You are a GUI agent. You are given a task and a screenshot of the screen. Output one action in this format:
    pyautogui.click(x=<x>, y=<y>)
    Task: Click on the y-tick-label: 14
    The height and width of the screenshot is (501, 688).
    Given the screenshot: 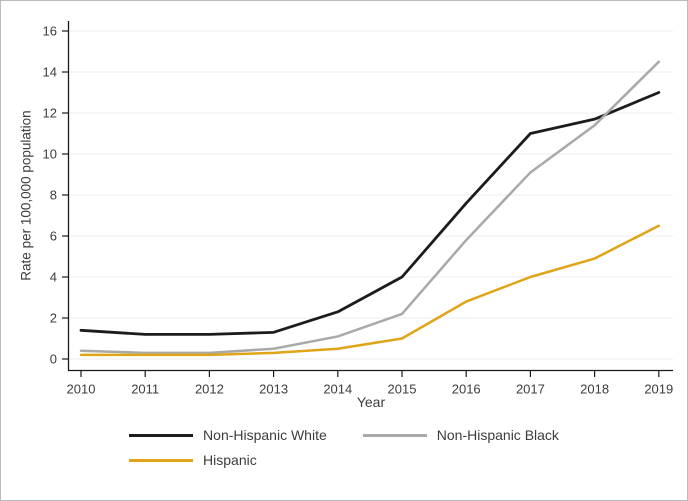 What is the action you would take?
    pyautogui.click(x=50, y=72)
    